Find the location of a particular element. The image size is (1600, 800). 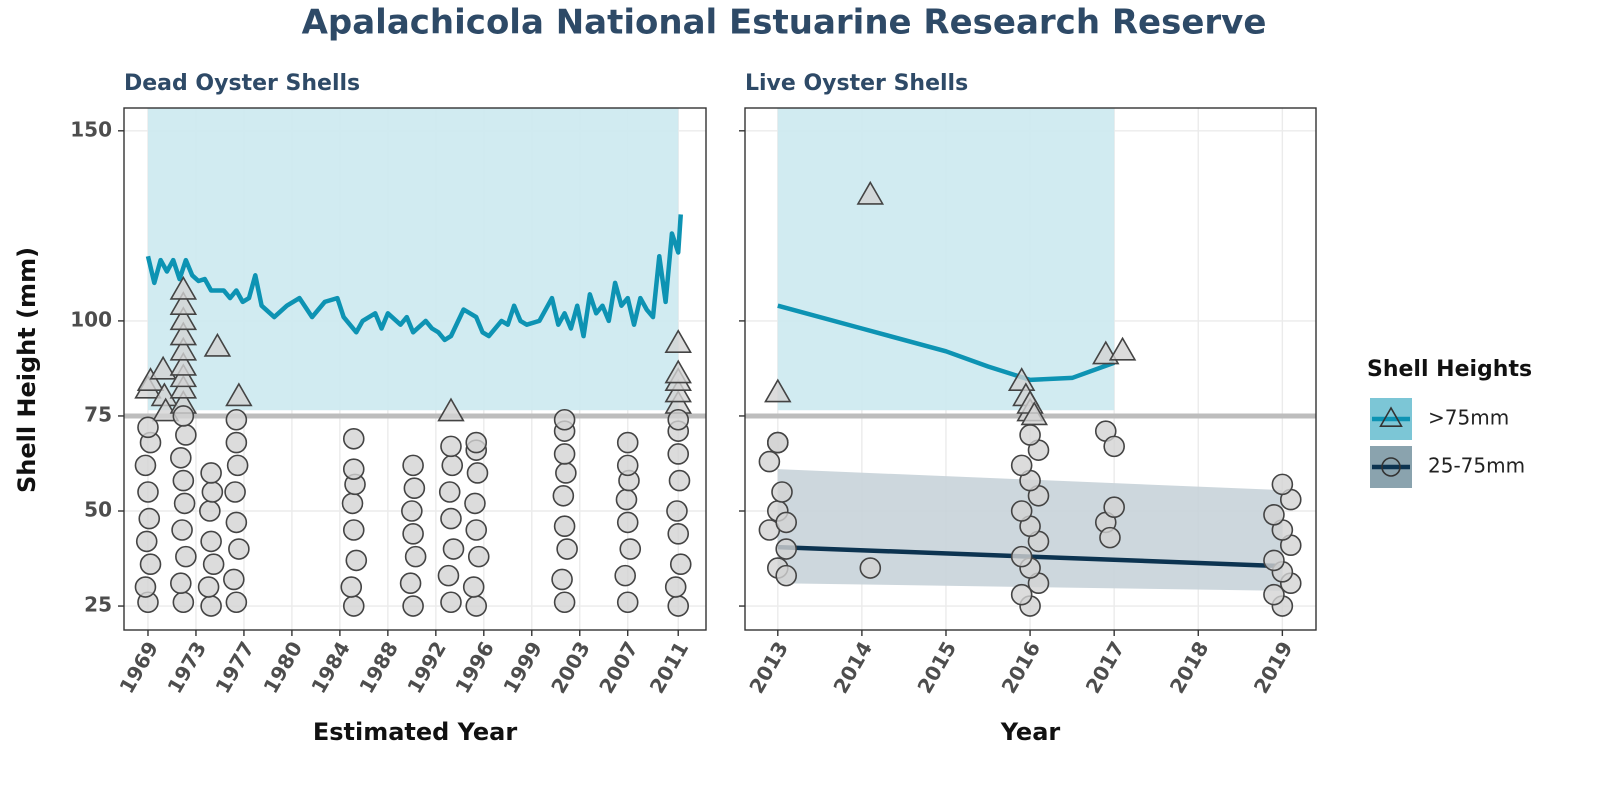

x-axis-label: Year is located at coordinates (1030, 732).